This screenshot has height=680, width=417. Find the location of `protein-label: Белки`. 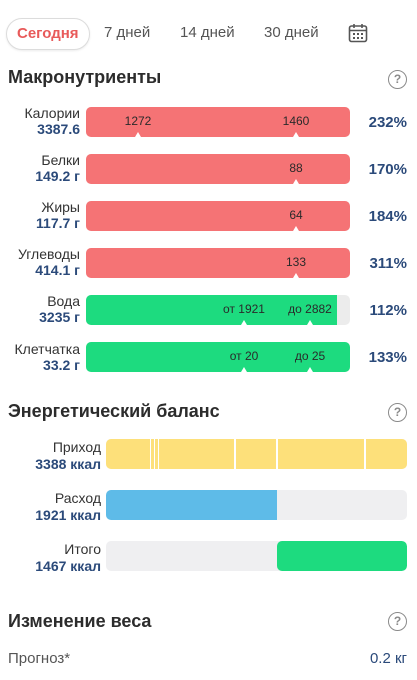

protein-label: Белки is located at coordinates (60, 160).